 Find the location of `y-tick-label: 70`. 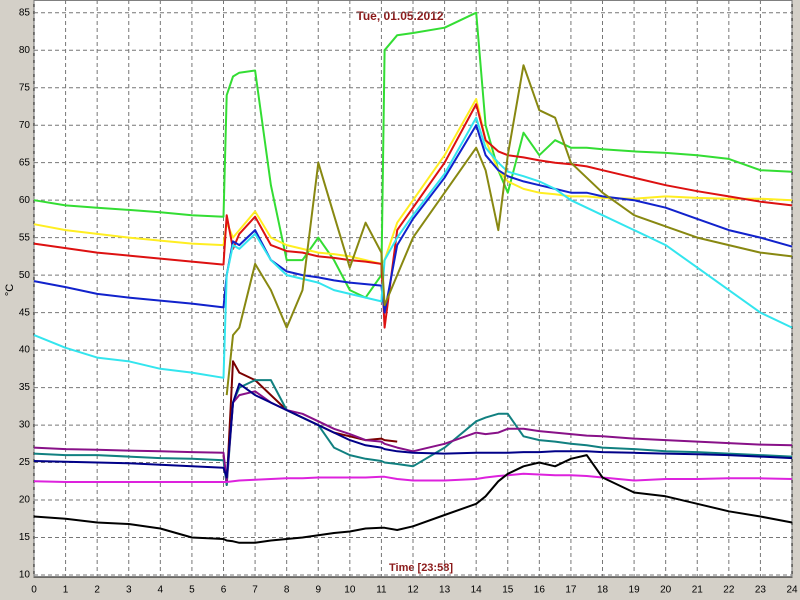

y-tick-label: 70 is located at coordinates (25, 125).